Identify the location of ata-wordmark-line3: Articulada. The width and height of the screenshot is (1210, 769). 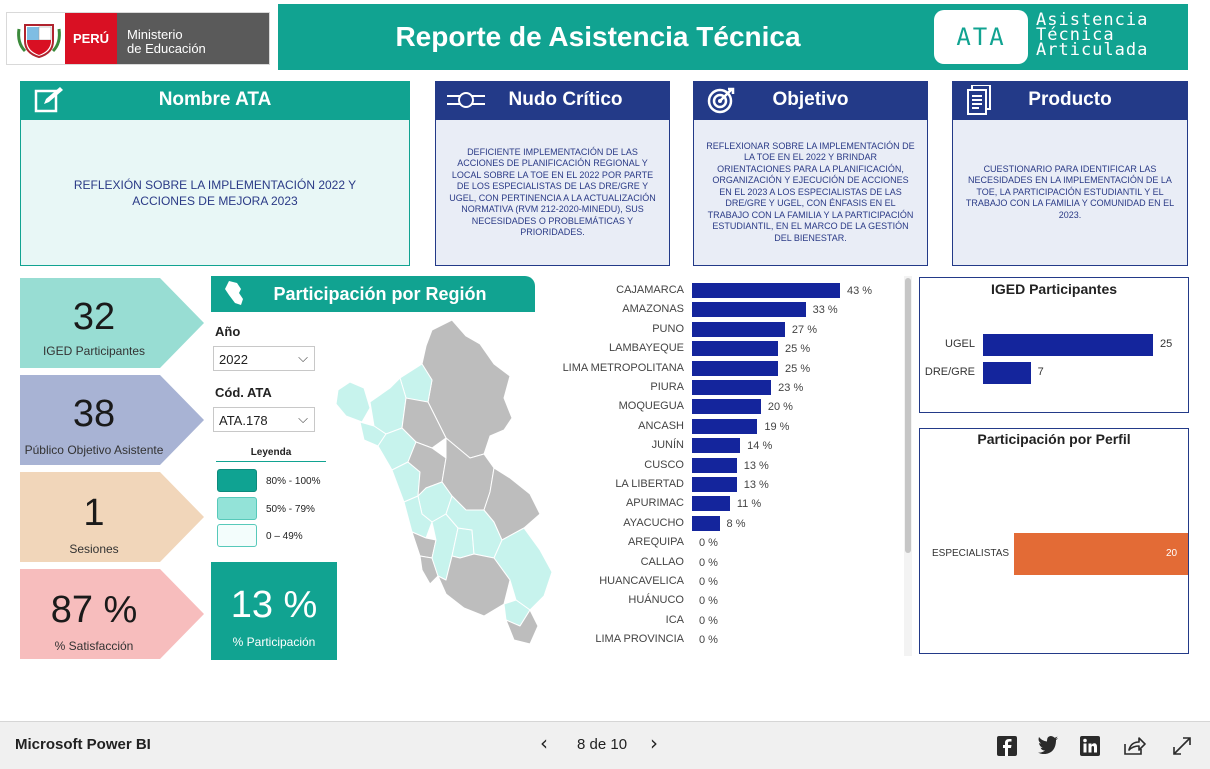
(1092, 50).